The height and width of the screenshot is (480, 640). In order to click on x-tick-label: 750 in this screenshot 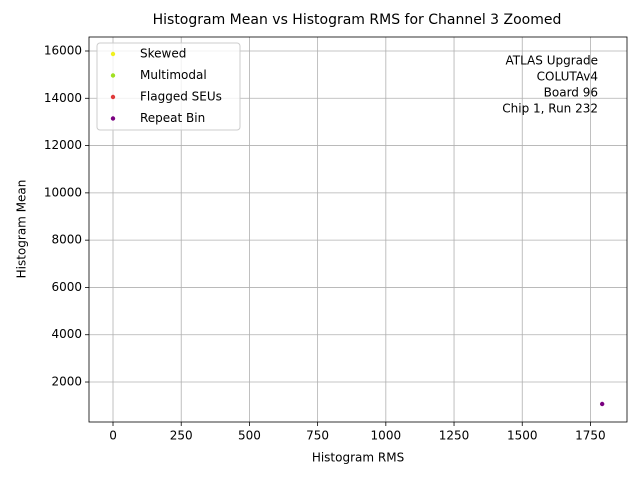, I will do `click(317, 436)`.